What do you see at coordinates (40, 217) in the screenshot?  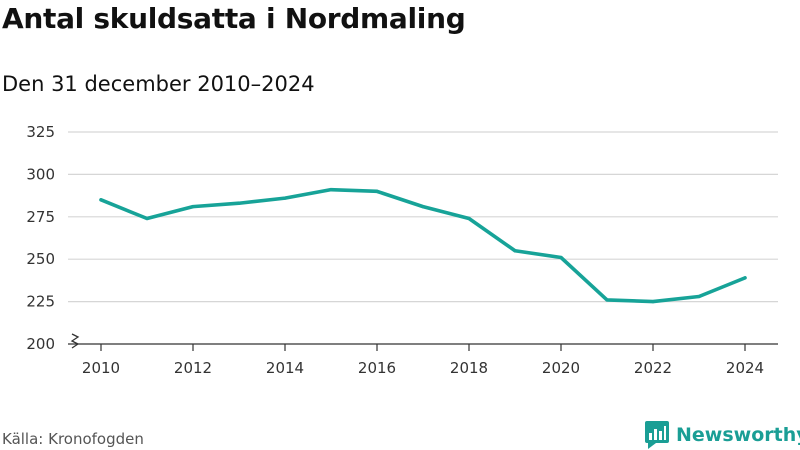 I see `y-tick-label: 275` at bounding box center [40, 217].